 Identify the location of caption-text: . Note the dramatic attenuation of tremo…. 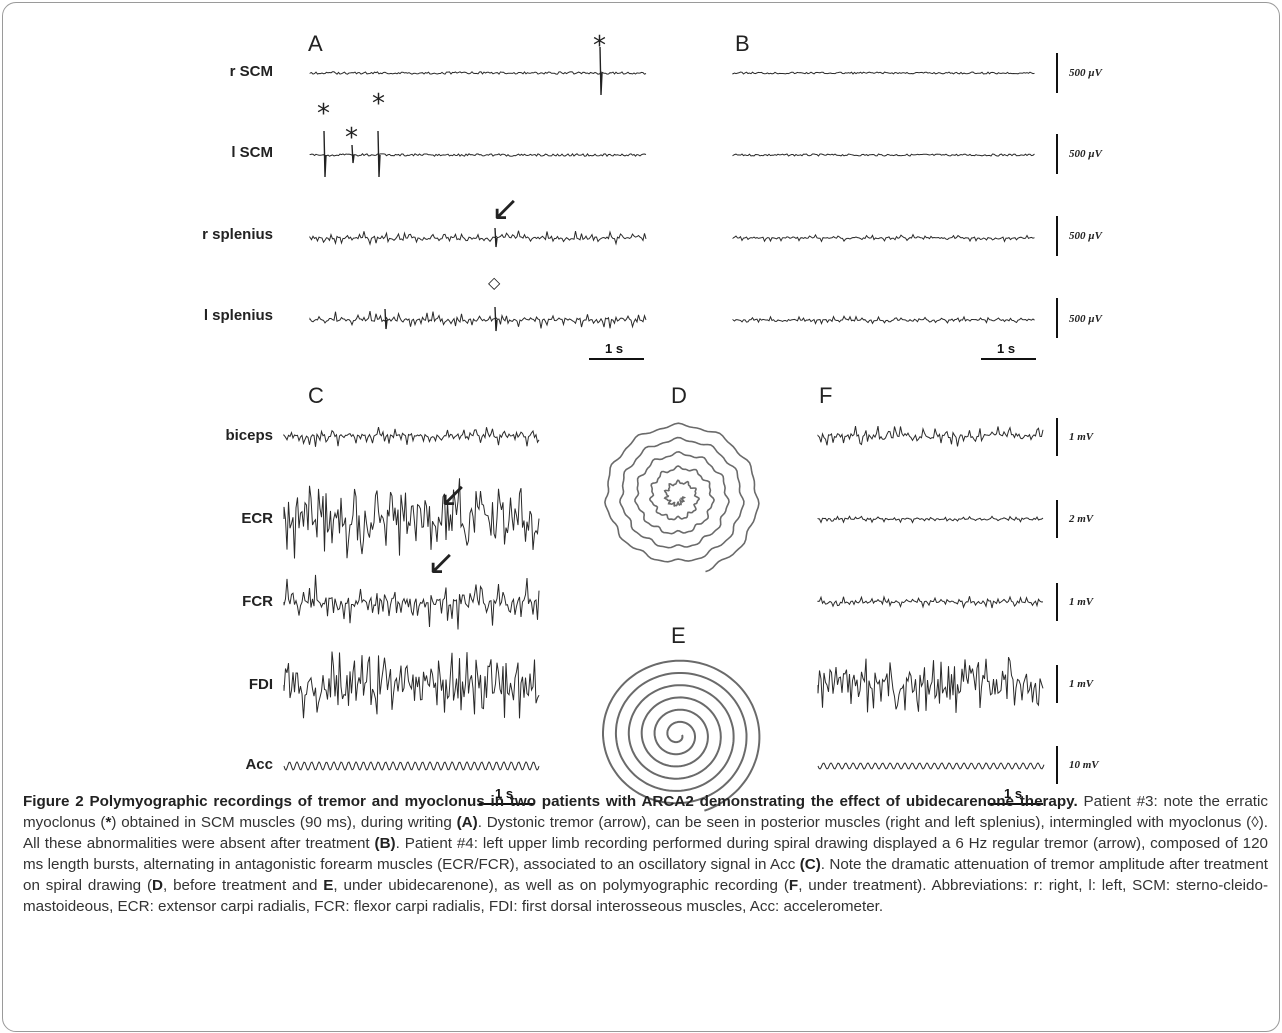
(645, 875).